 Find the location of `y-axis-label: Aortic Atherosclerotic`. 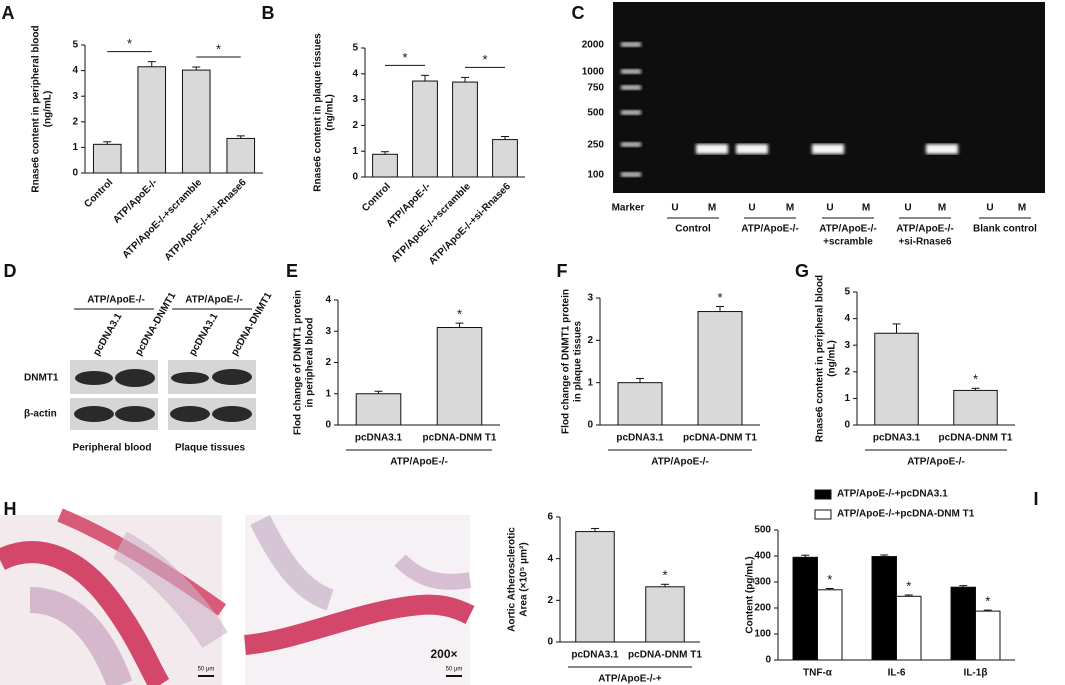

y-axis-label: Aortic Atherosclerotic is located at coordinates (512, 579).